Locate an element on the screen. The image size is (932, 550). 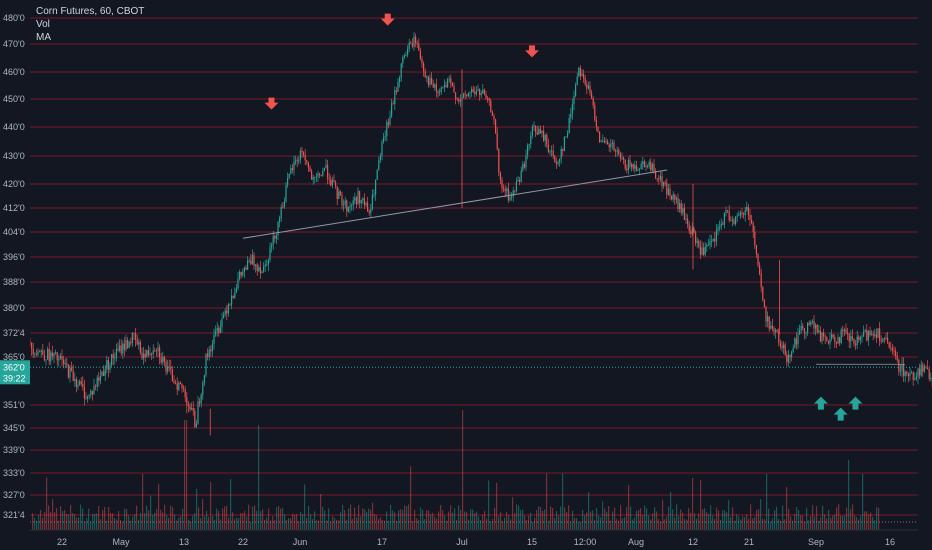
y-tick-label: 430'0 is located at coordinates (14, 156).